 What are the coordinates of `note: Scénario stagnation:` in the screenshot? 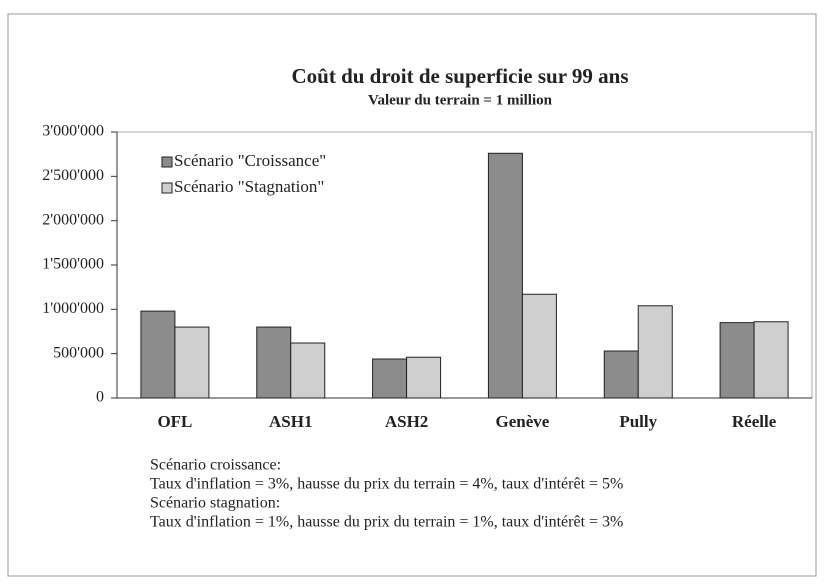 It's located at (215, 503).